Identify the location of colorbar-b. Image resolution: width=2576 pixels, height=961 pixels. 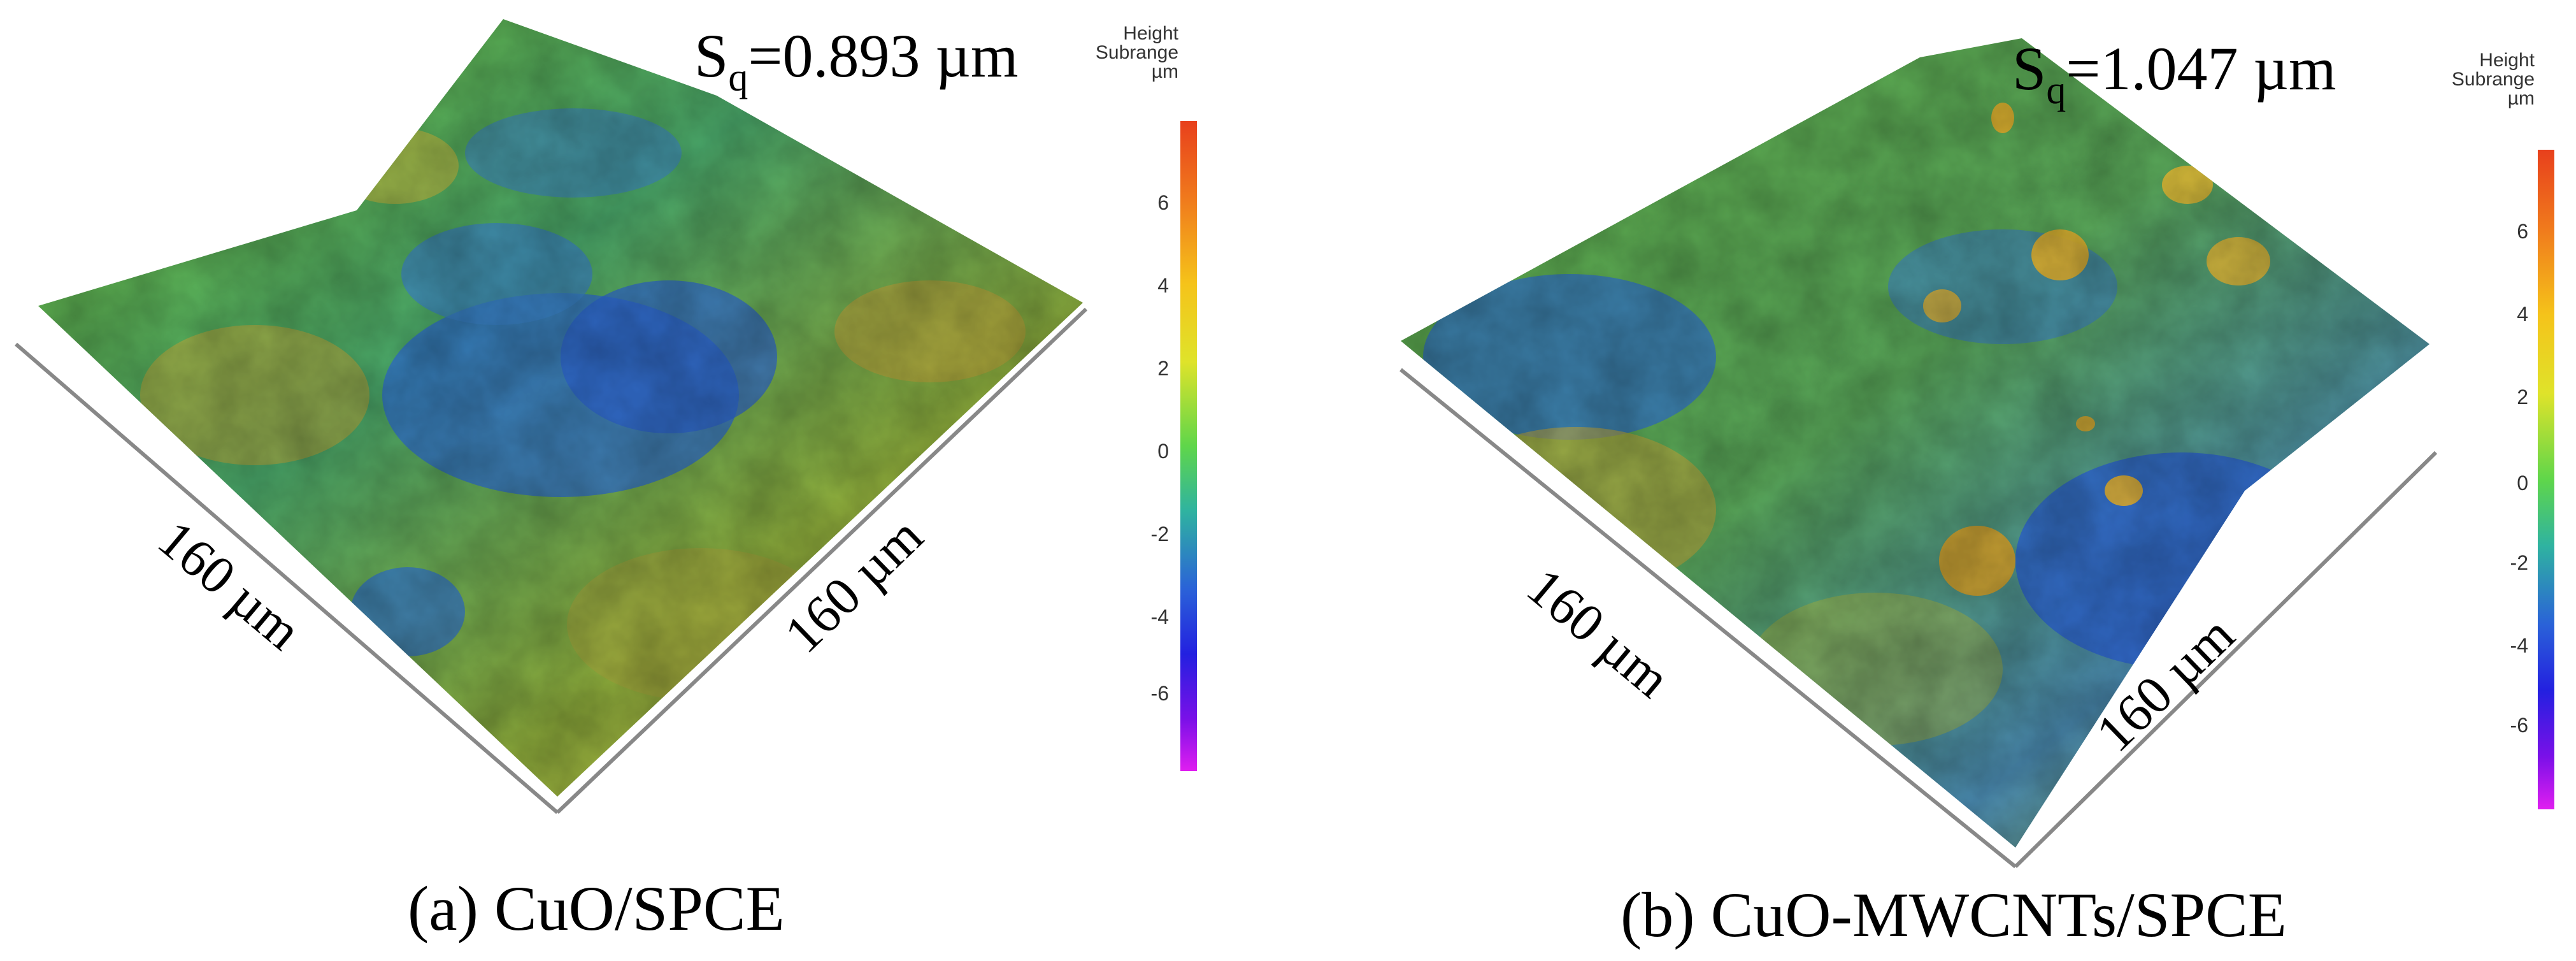
(2546, 479).